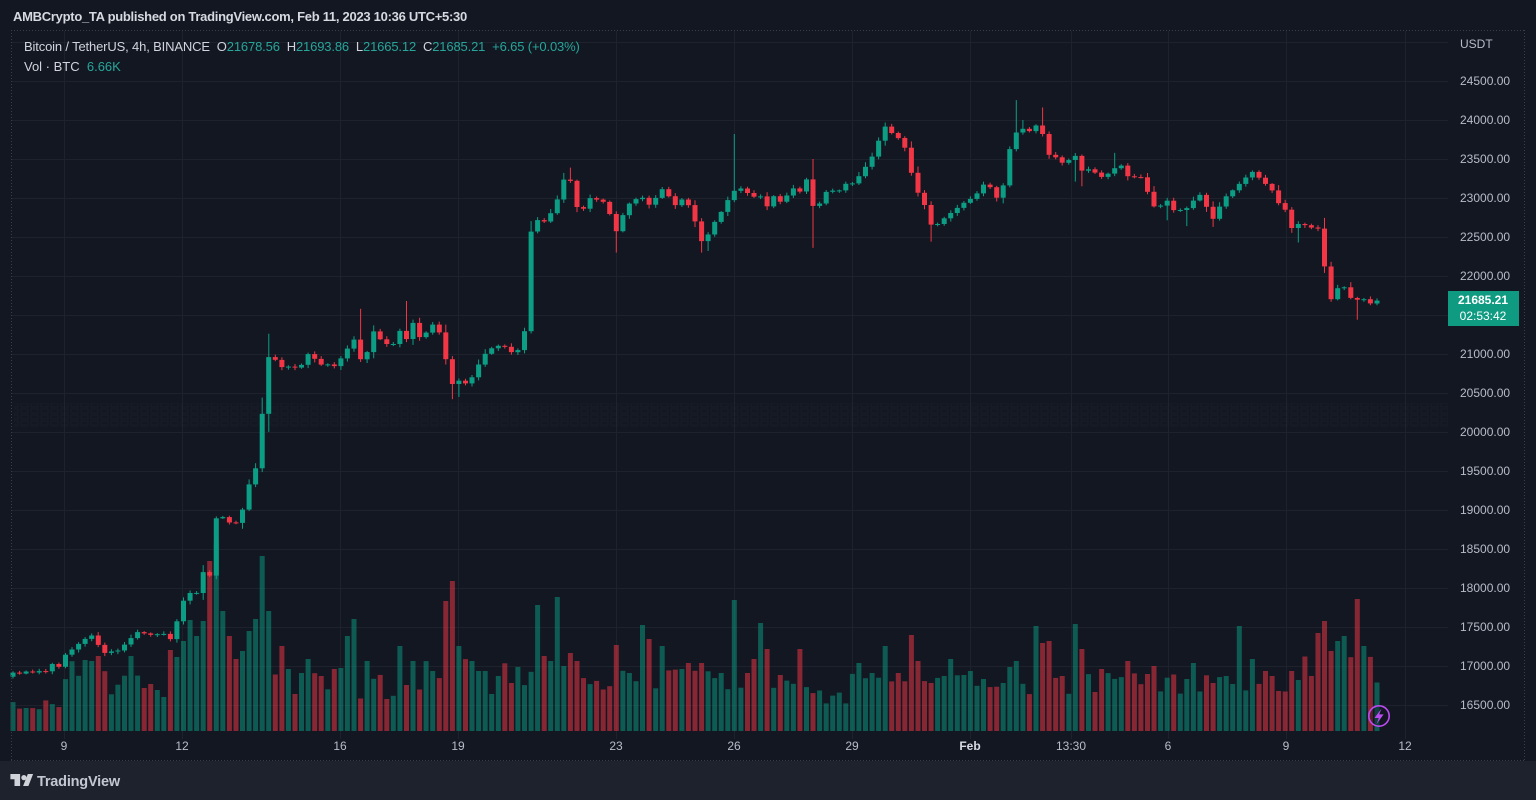  I want to click on svg-text: 19500.00, so click(1485, 471).